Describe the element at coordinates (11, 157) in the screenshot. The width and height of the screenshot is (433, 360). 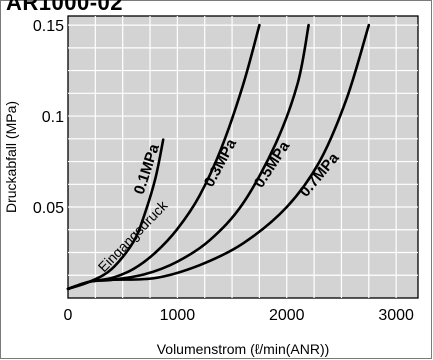
I see `y-axis-label: Druckabfall (MPa)` at that location.